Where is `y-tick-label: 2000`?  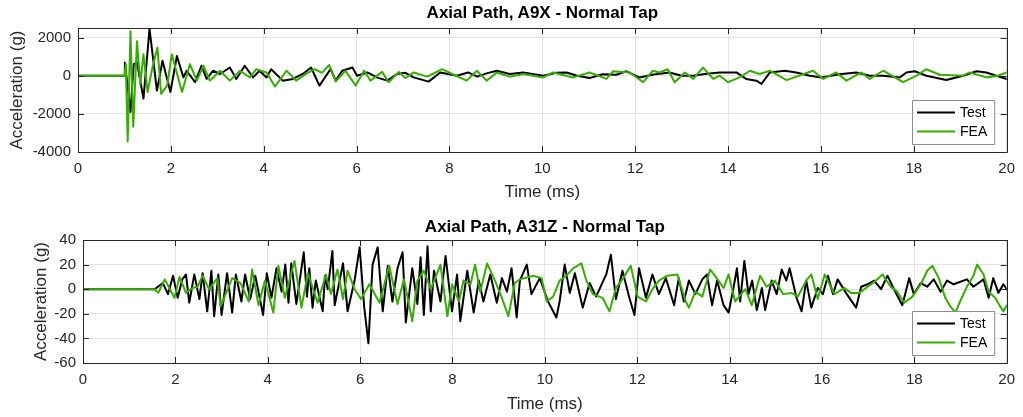
y-tick-label: 2000 is located at coordinates (54, 36).